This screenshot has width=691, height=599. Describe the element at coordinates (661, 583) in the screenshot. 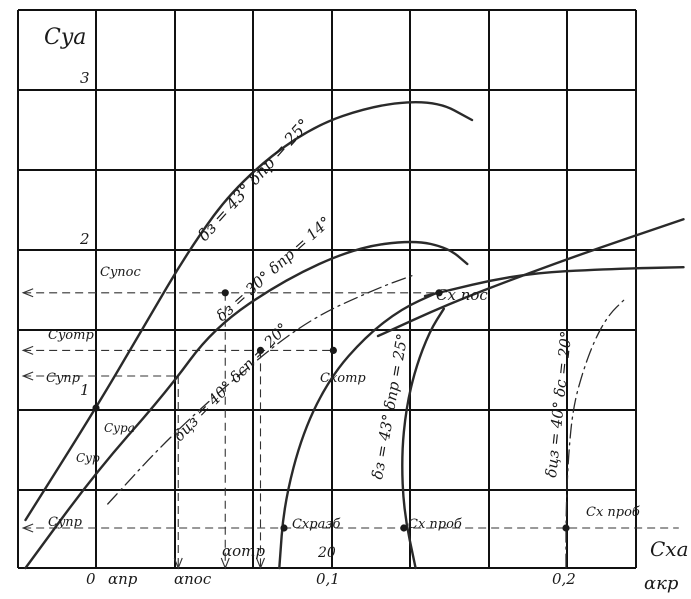

I see `alpha-cr-label: αкр` at that location.